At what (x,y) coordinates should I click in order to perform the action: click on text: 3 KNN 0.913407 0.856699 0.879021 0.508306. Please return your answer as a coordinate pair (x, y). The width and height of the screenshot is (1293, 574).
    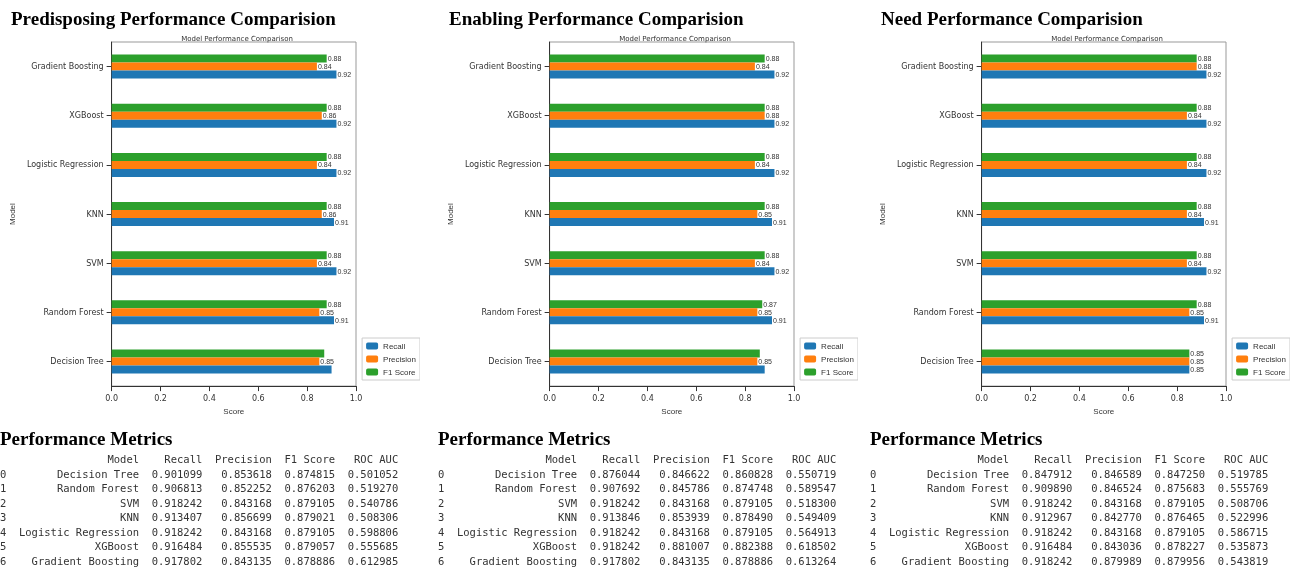
    Looking at the image, I should click on (199, 517).